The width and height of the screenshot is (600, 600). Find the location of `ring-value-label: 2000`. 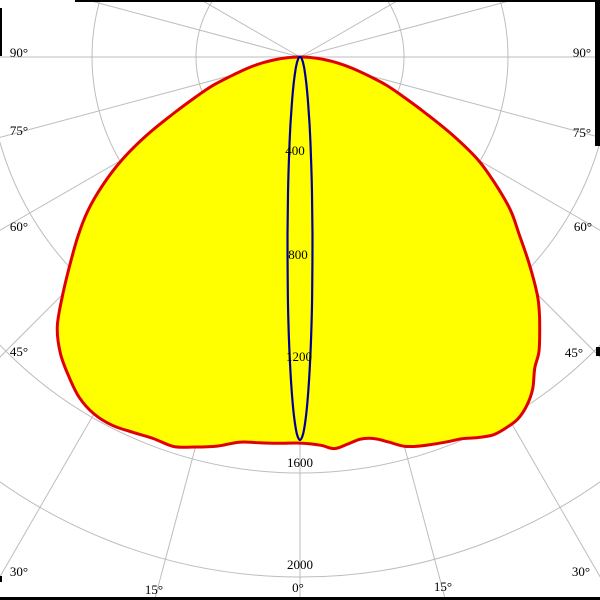

ring-value-label: 2000 is located at coordinates (300, 564).